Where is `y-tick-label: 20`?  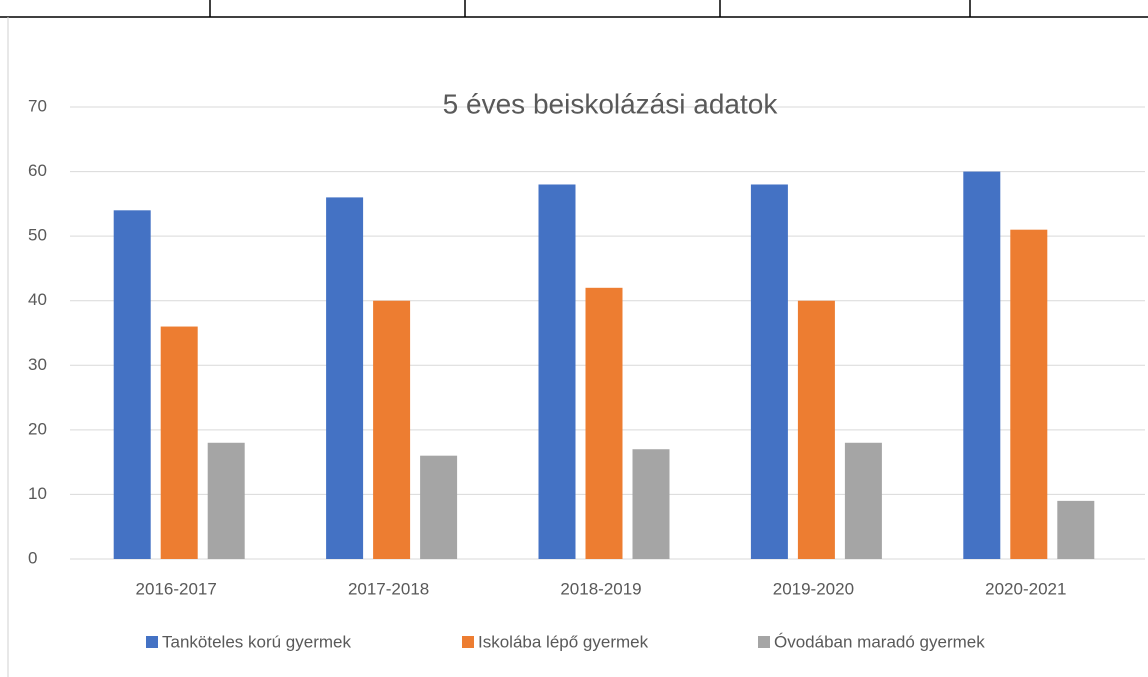 y-tick-label: 20 is located at coordinates (37, 428).